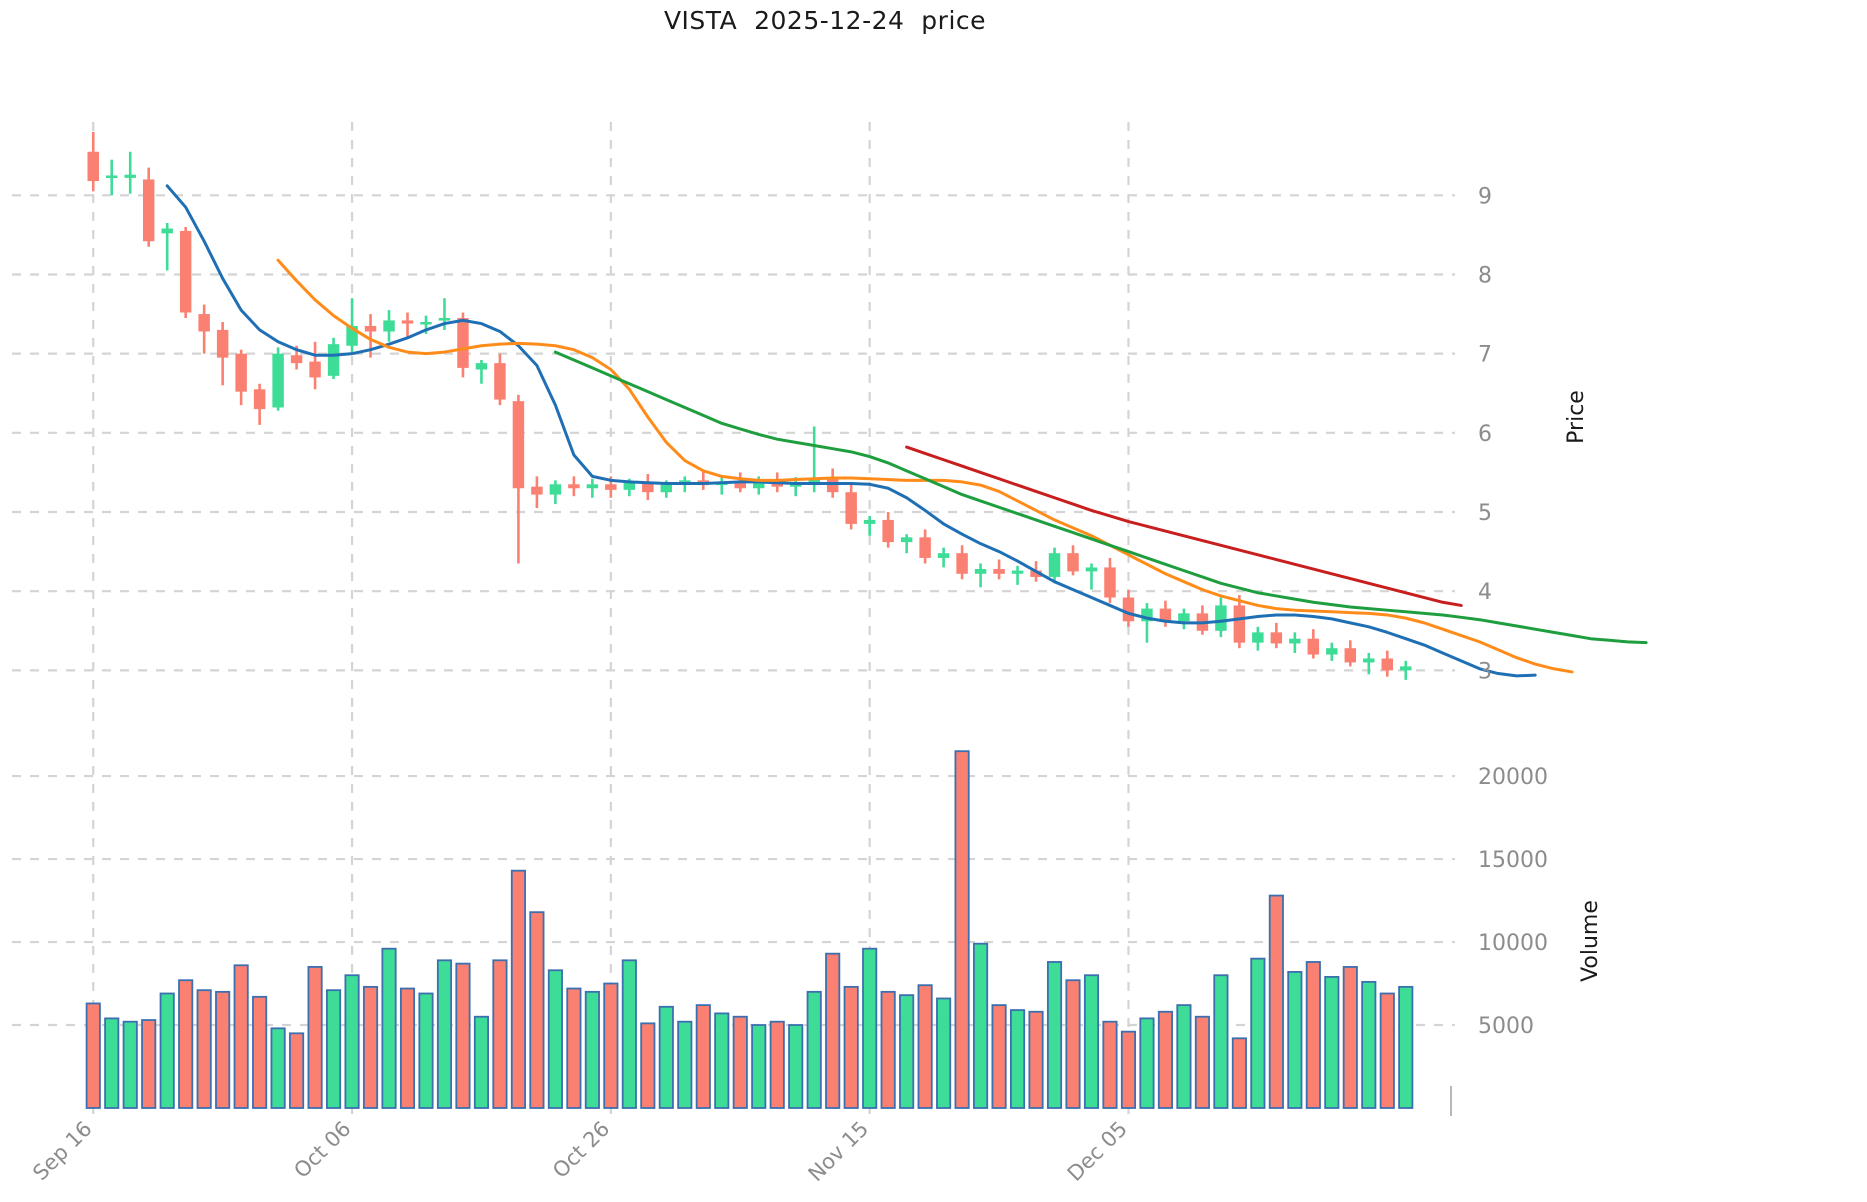 The width and height of the screenshot is (1867, 1202). What do you see at coordinates (1513, 902) in the screenshot?
I see `volume-axis-ticks: 20000 15000 10000 5000` at bounding box center [1513, 902].